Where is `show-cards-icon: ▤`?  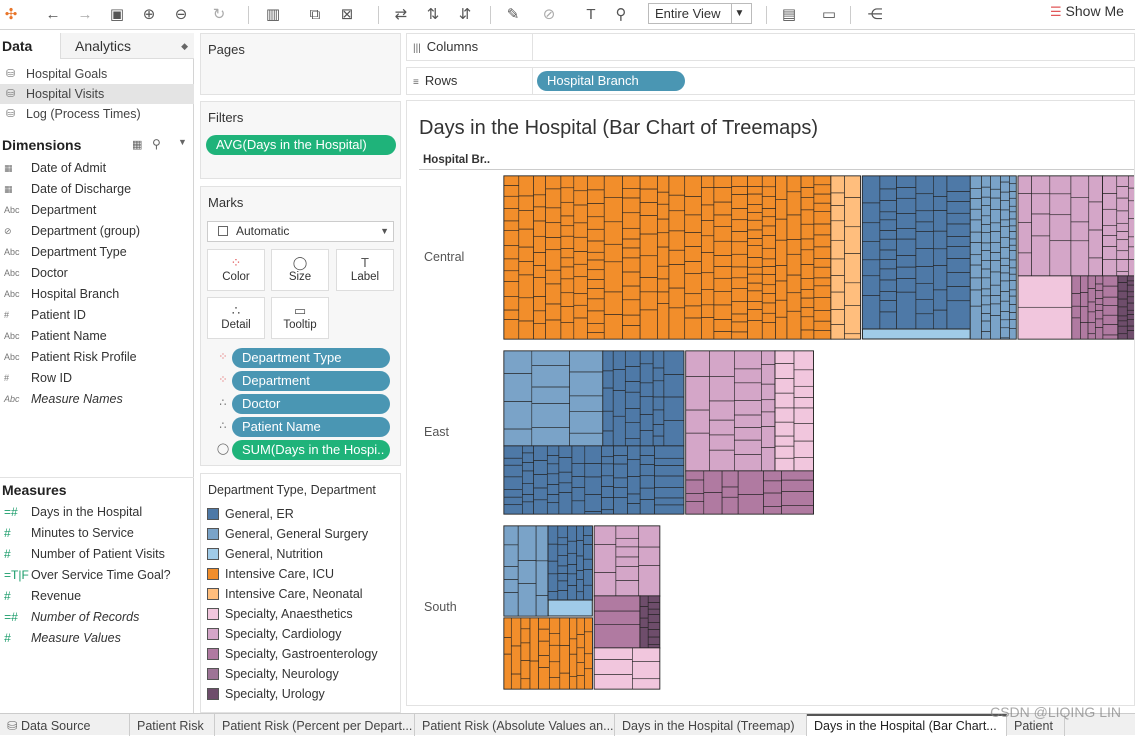
show-cards-icon: ▤ is located at coordinates (789, 14).